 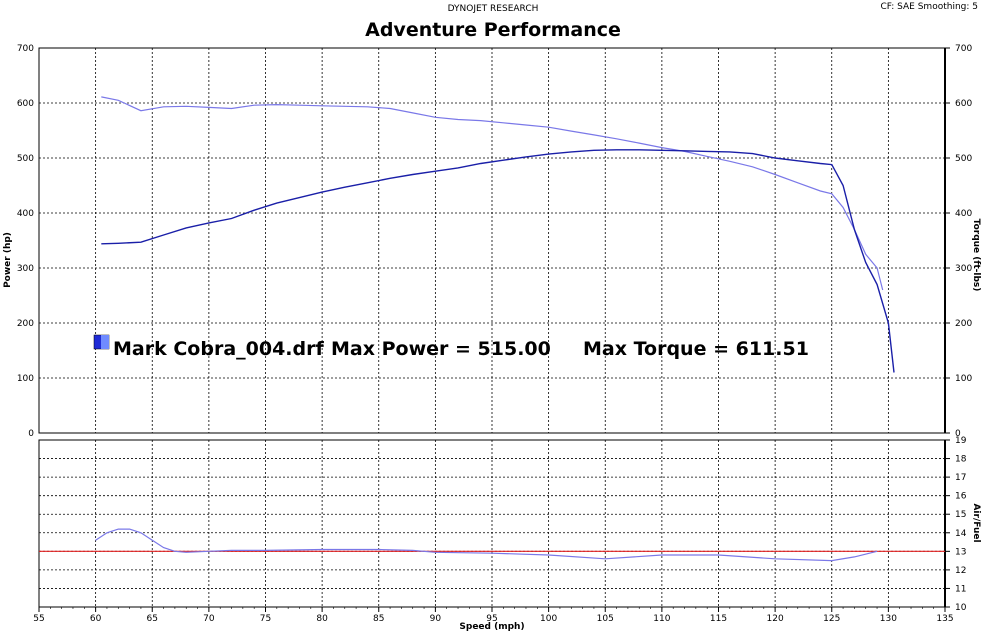 I want to click on x-tick-label: 110, so click(x=661, y=619).